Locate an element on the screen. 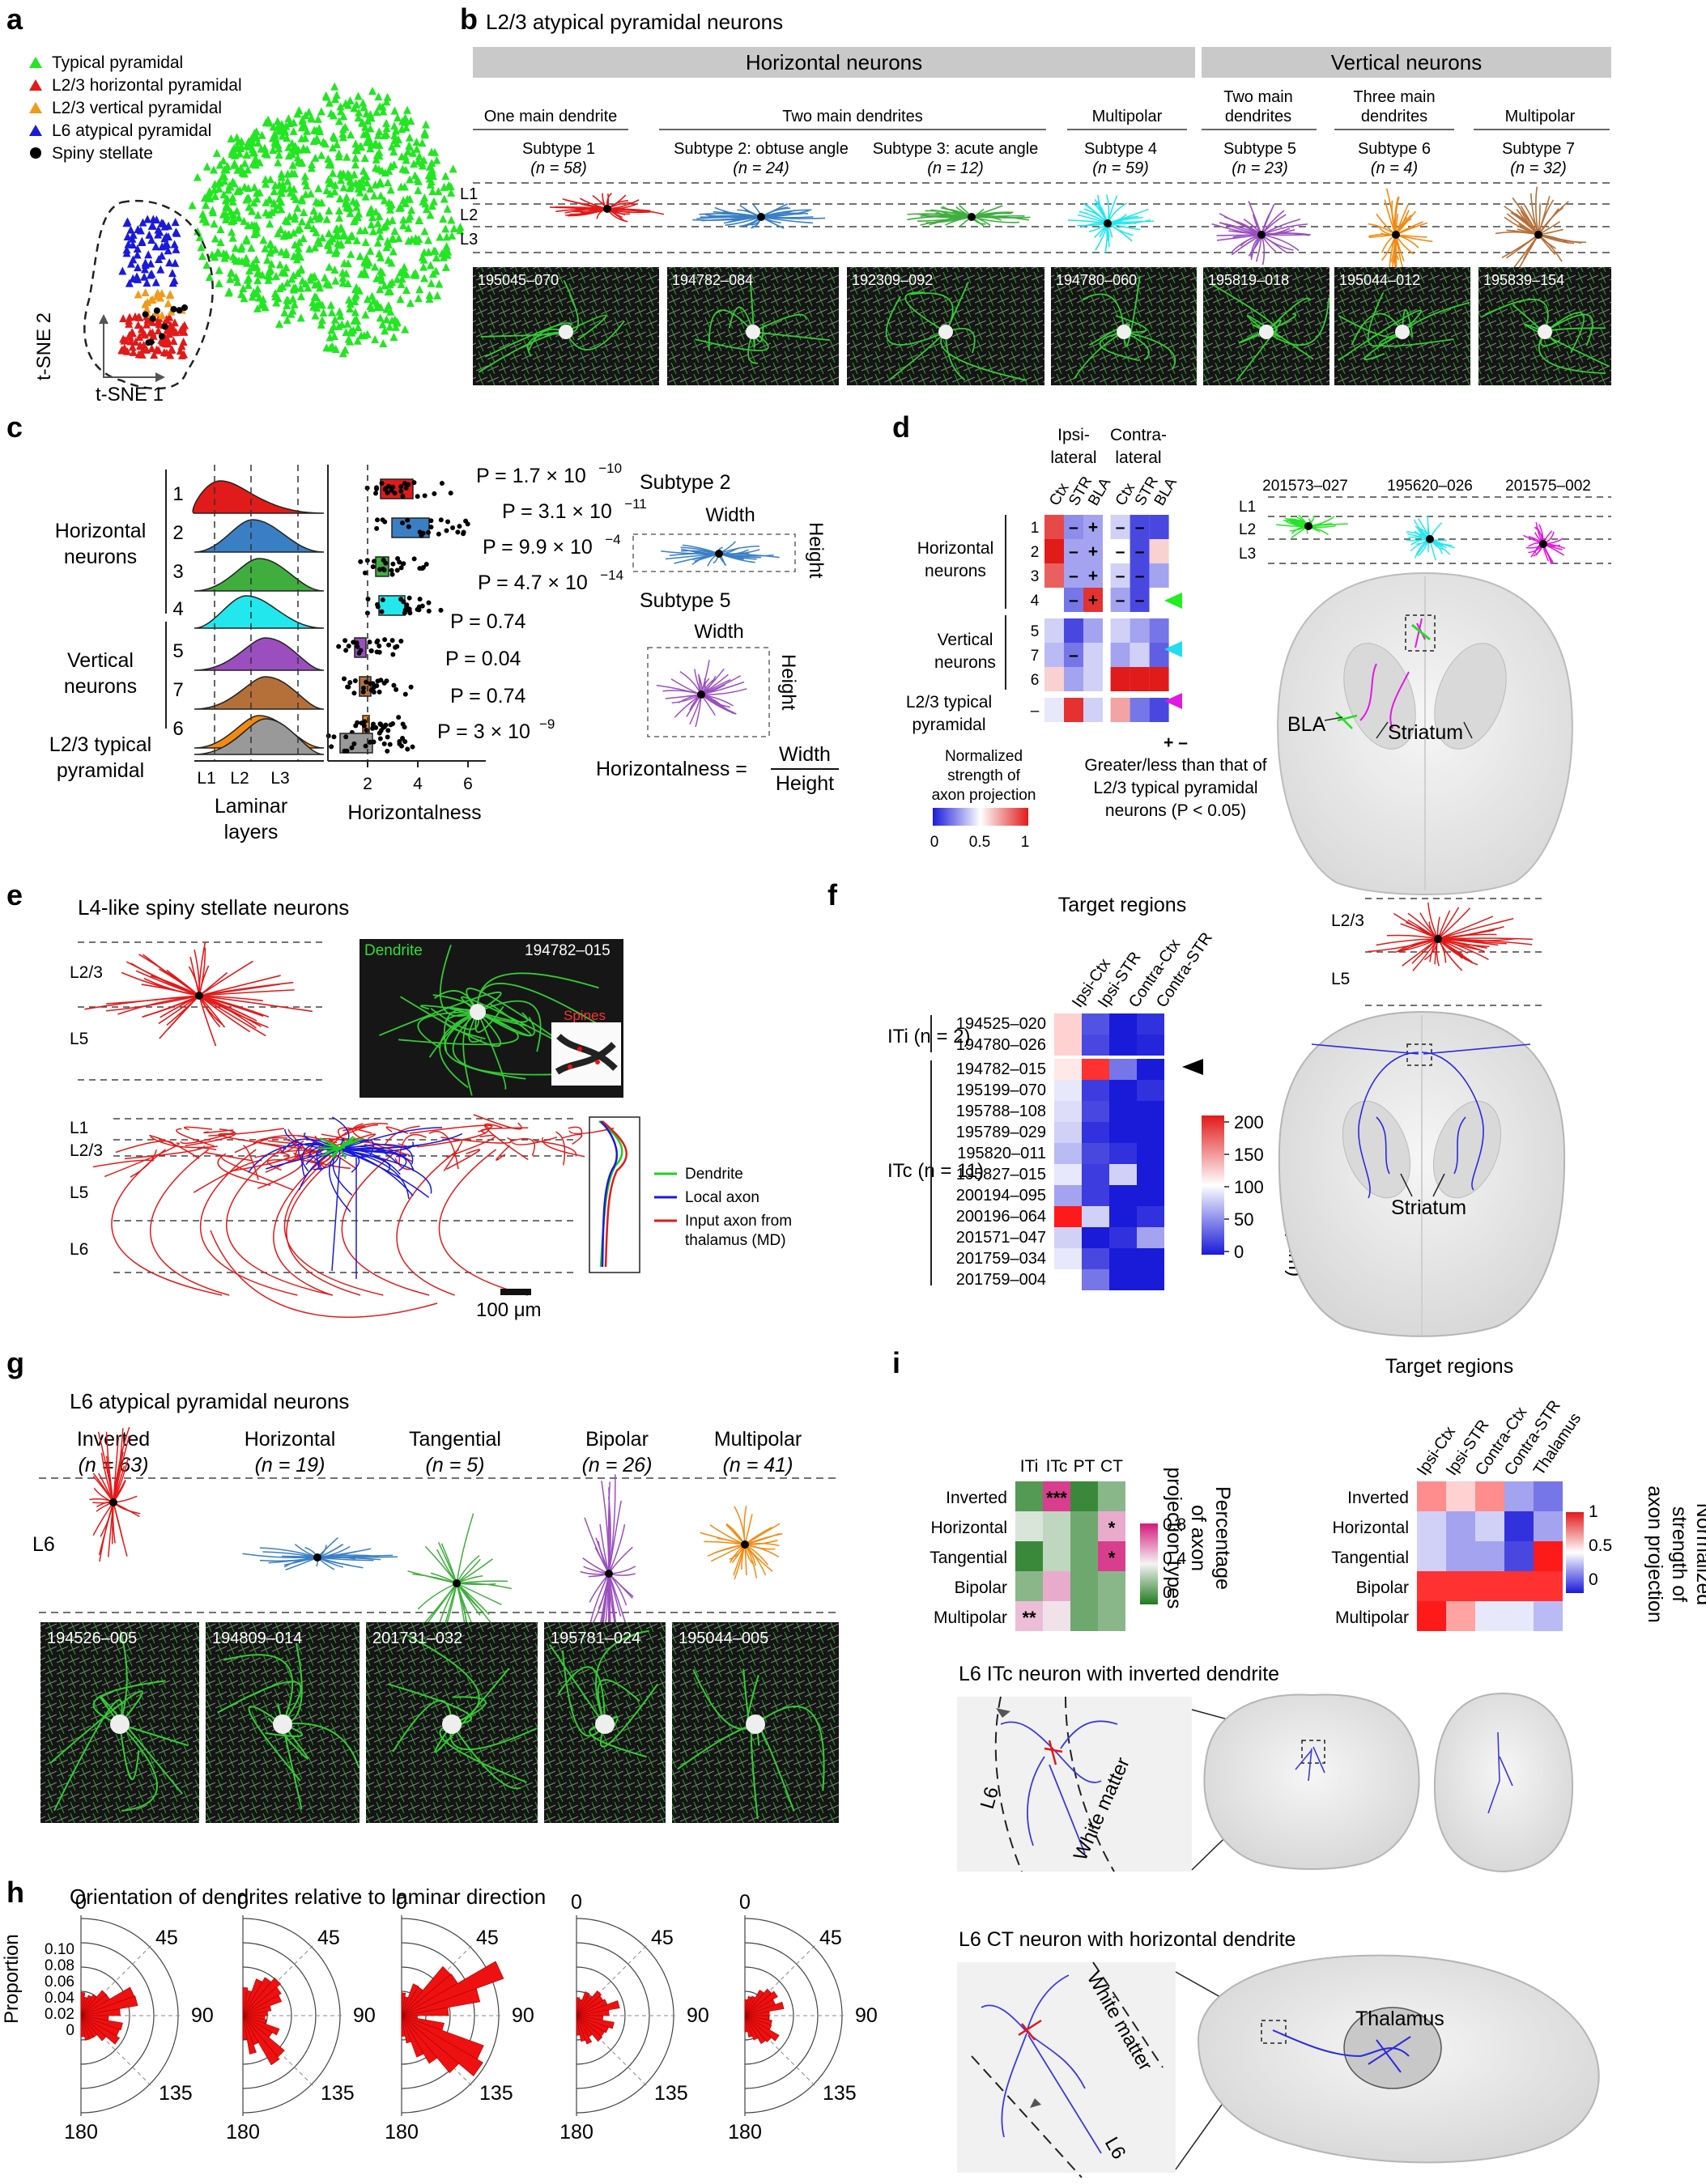 Image resolution: width=1706 pixels, height=2184 pixels. c-lam-label-1: Laminar is located at coordinates (251, 807).